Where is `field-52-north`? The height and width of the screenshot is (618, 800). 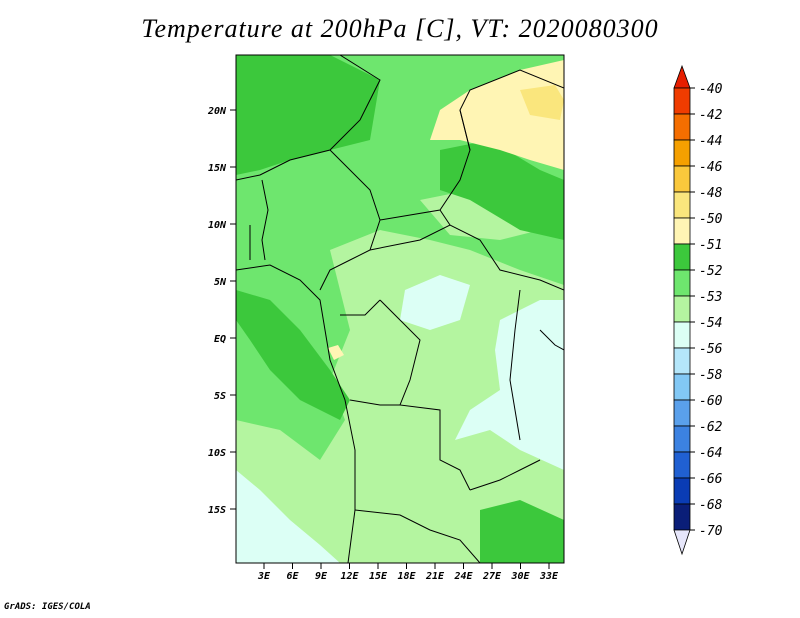 field-52-north is located at coordinates (308, 115).